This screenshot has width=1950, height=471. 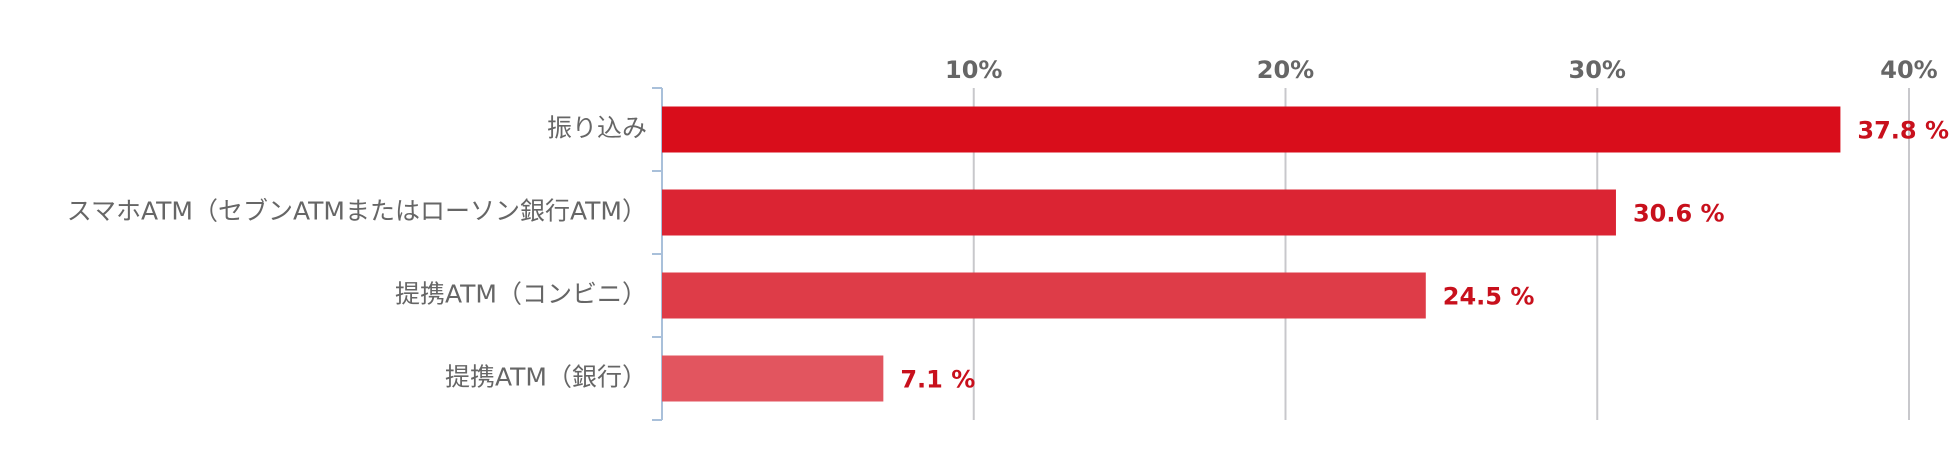 I want to click on value-label: 37.8 %, so click(x=1903, y=131).